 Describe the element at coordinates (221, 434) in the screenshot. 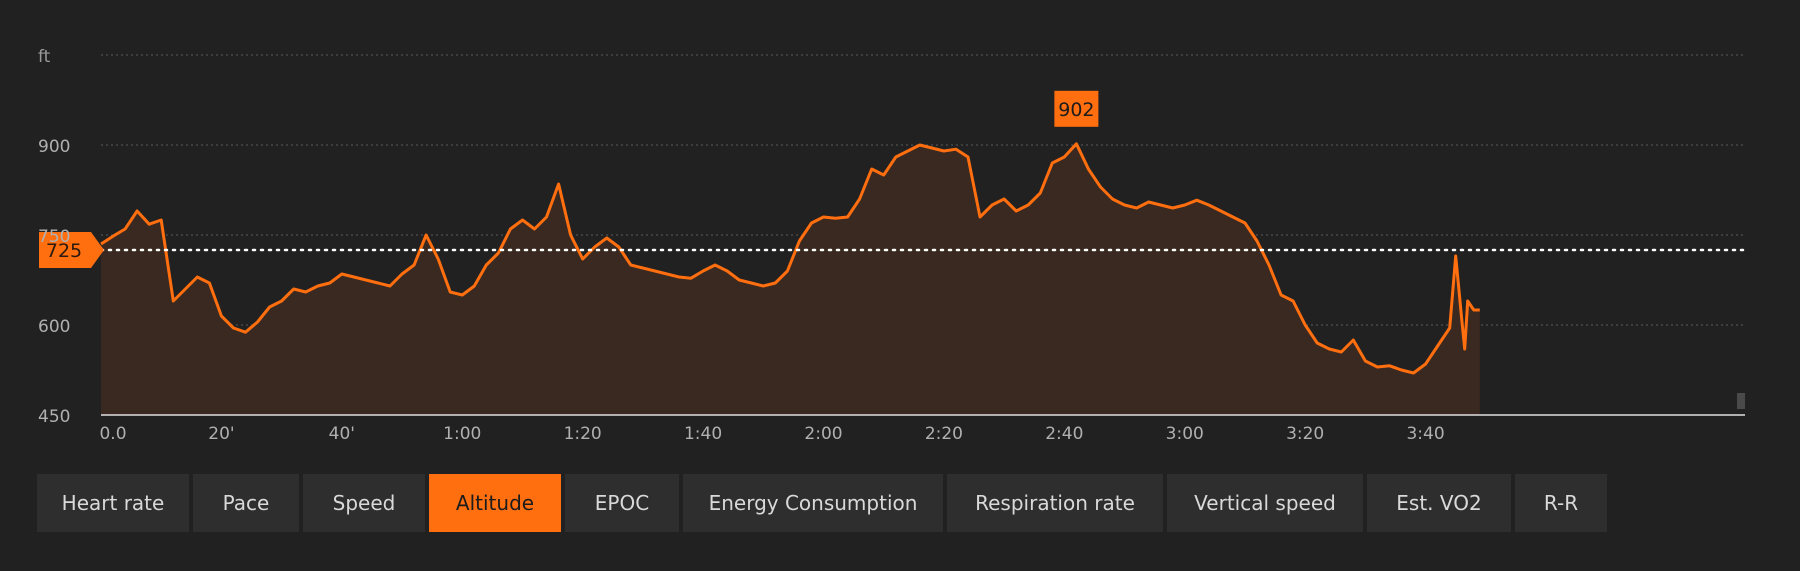

I see `x-tick-label: 20'` at that location.